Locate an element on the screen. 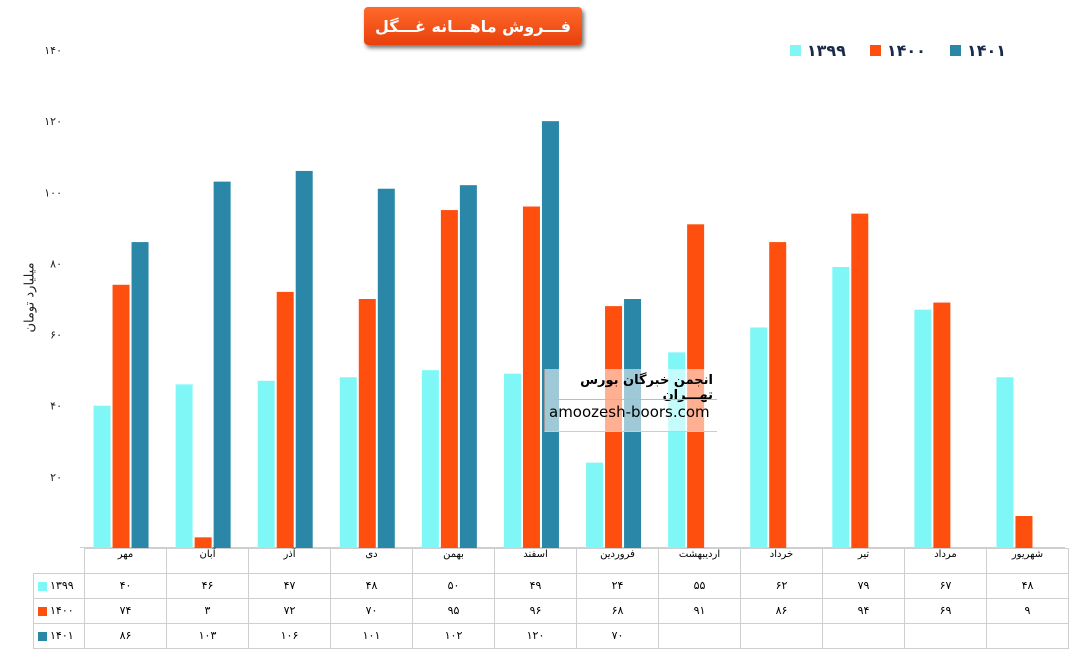 This screenshot has height=661, width=1076. data-label: ۱۰۶ is located at coordinates (289, 635).